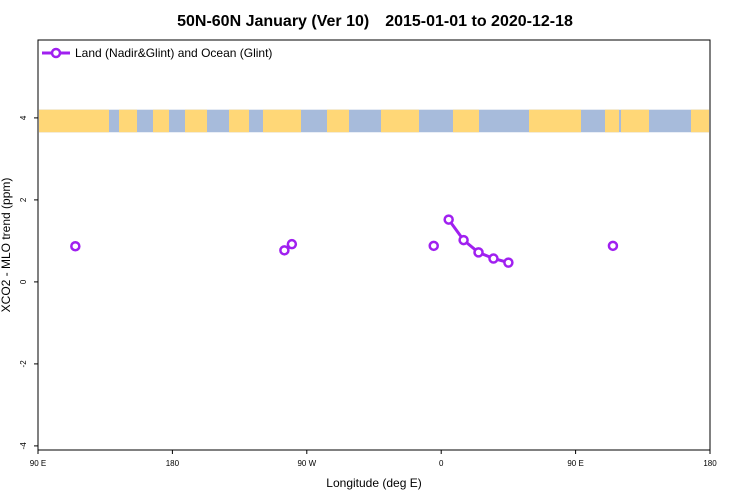  What do you see at coordinates (23, 364) in the screenshot?
I see `y-tick-label-1: -2` at bounding box center [23, 364].